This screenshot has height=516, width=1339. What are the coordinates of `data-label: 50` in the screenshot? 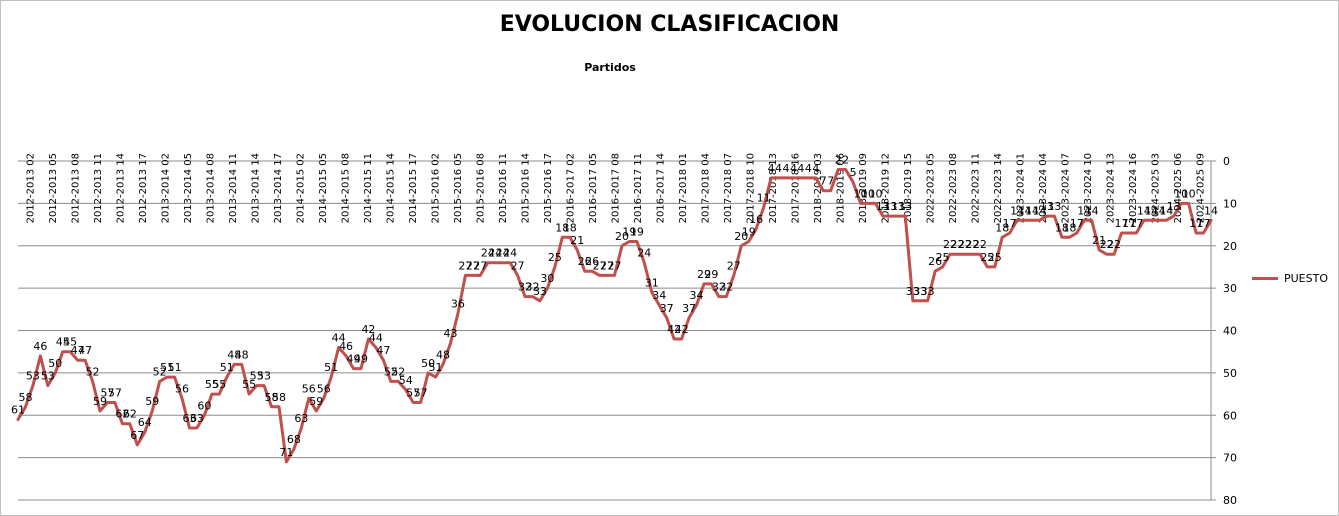 It's located at (428, 363).